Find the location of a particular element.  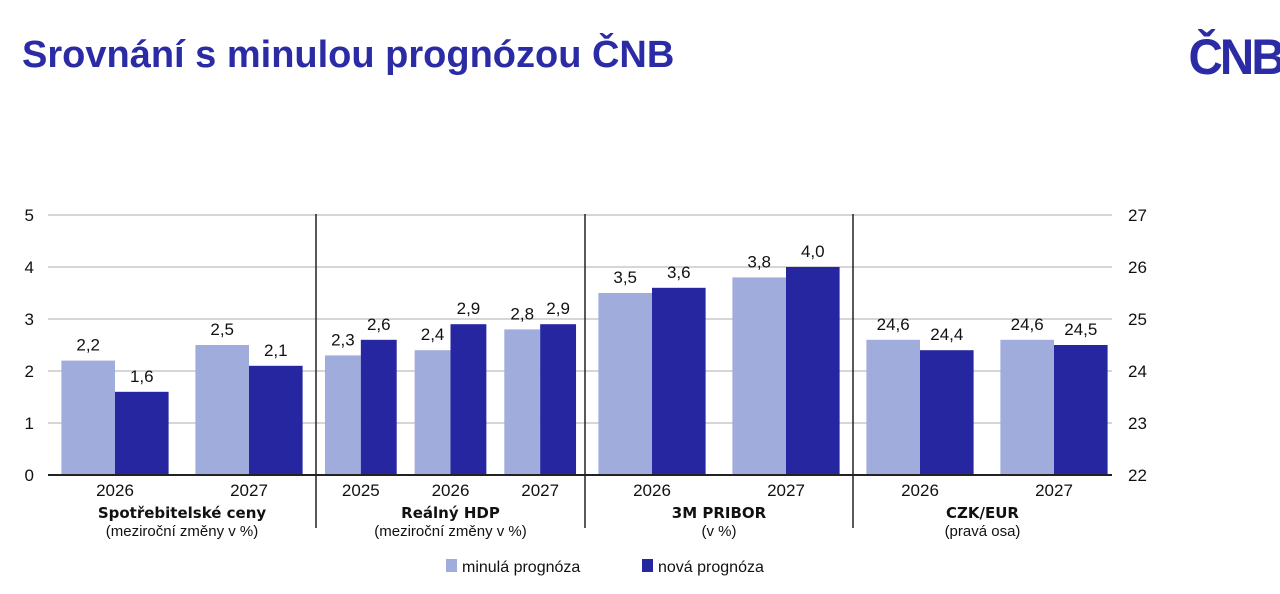

data-label: 2,2 is located at coordinates (88, 345).